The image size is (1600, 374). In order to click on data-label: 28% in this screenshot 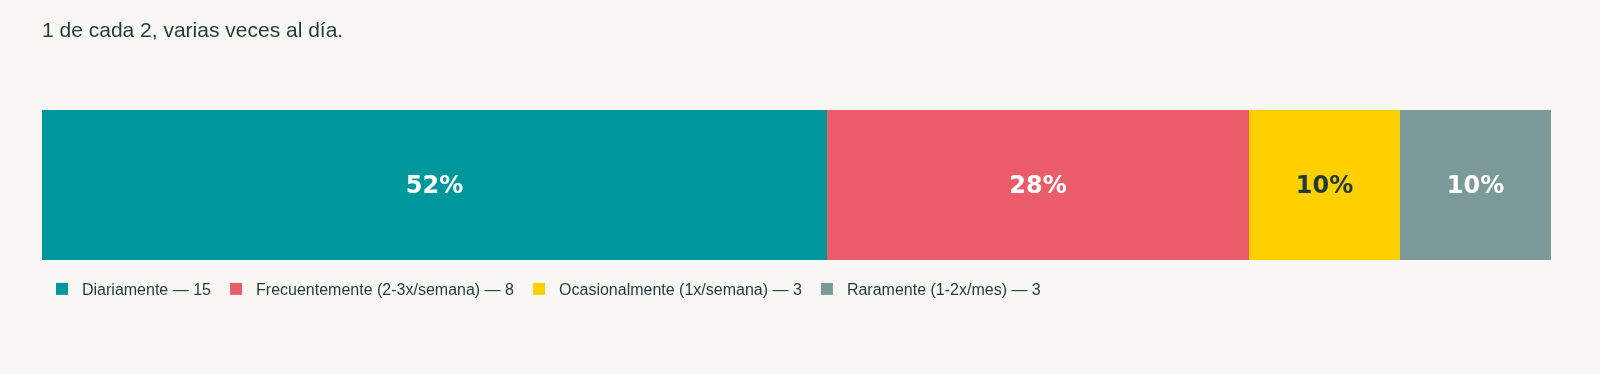, I will do `click(1038, 185)`.